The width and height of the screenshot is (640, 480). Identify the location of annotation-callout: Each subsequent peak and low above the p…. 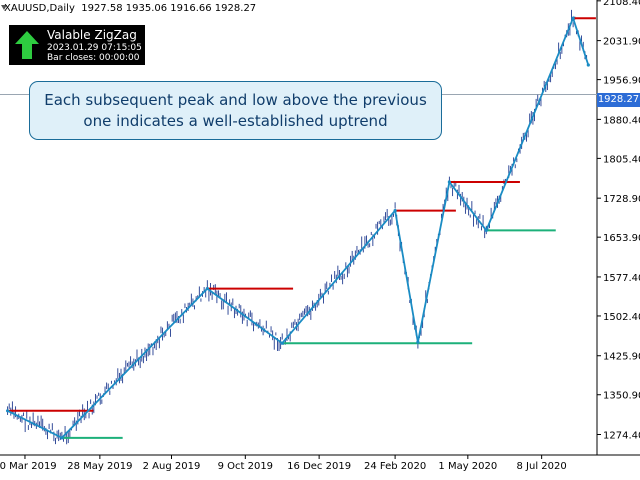
(235, 110).